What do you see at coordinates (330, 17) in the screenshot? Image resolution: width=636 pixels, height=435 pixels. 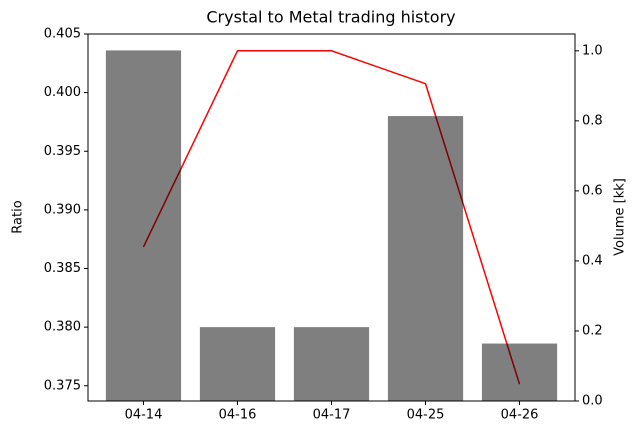 I see `chart-title: Crystal to Metal trading history` at bounding box center [330, 17].